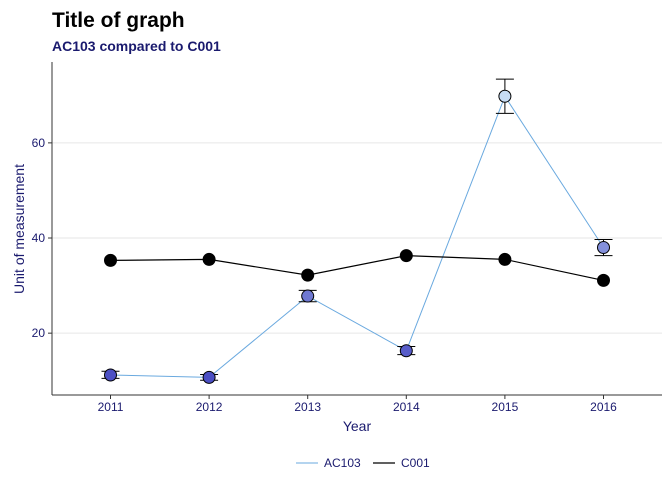 The height and width of the screenshot is (480, 672). Describe the element at coordinates (39, 333) in the screenshot. I see `y-tick-label: 20` at that location.